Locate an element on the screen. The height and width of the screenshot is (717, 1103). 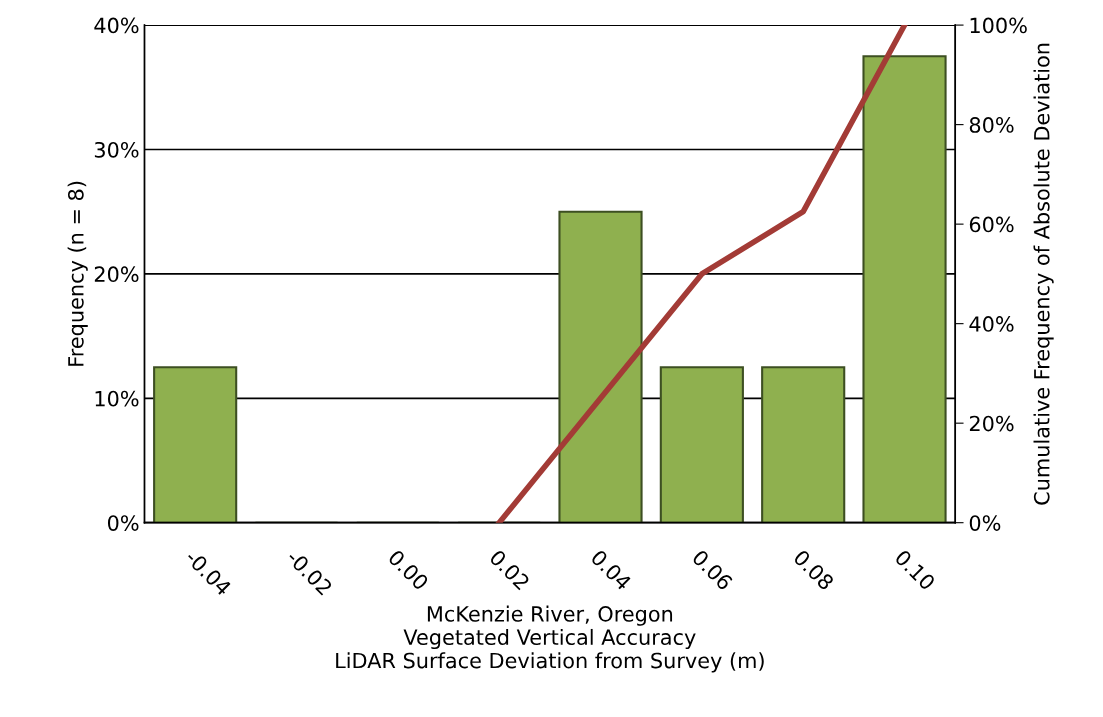
y-tick-label: 20% is located at coordinates (116, 274).